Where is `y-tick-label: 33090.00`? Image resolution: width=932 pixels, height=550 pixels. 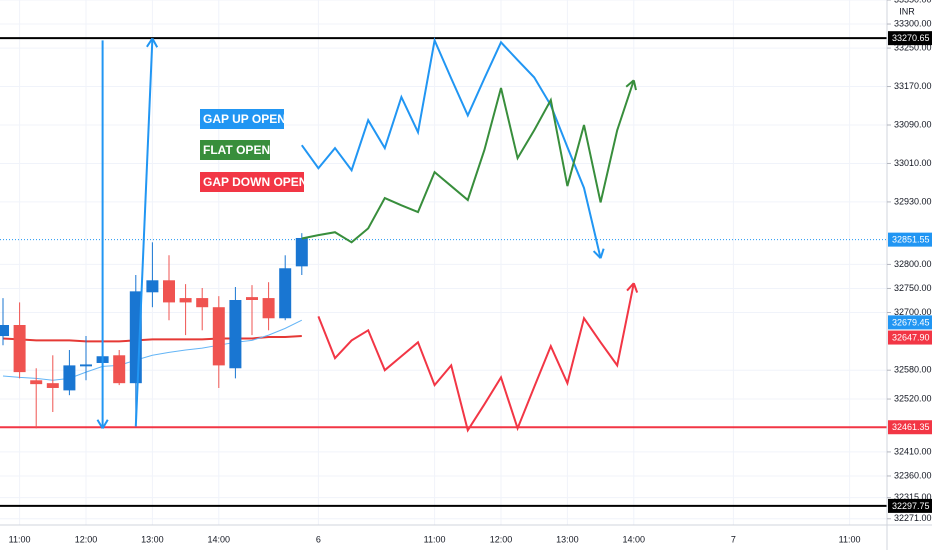
y-tick-label: 33090.00 is located at coordinates (913, 124).